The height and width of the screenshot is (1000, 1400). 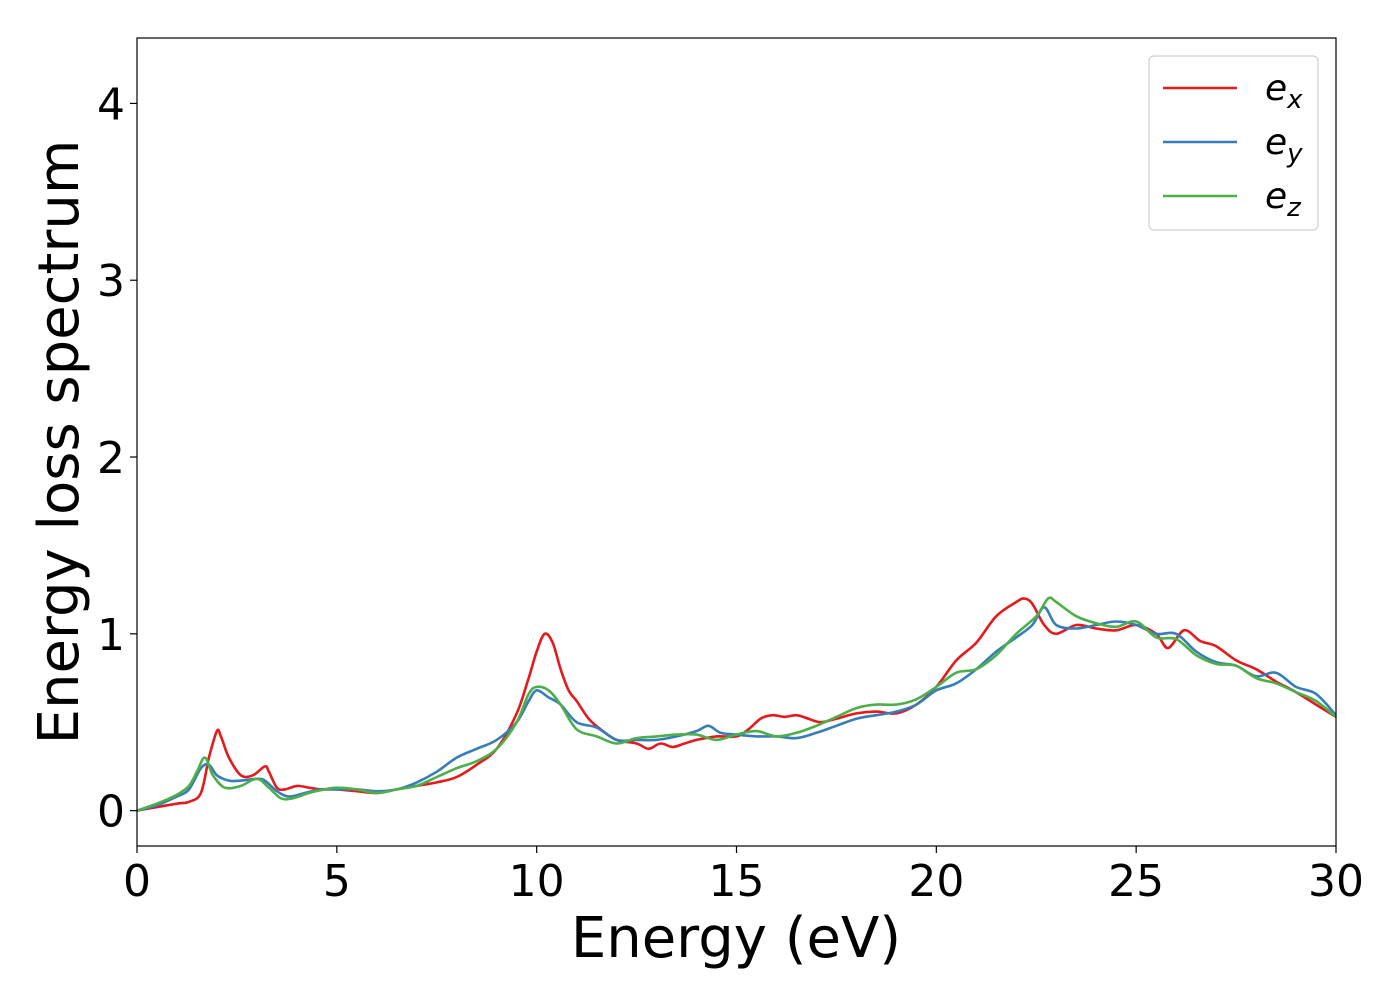 I want to click on x-tick-label: 20, so click(x=936, y=881).